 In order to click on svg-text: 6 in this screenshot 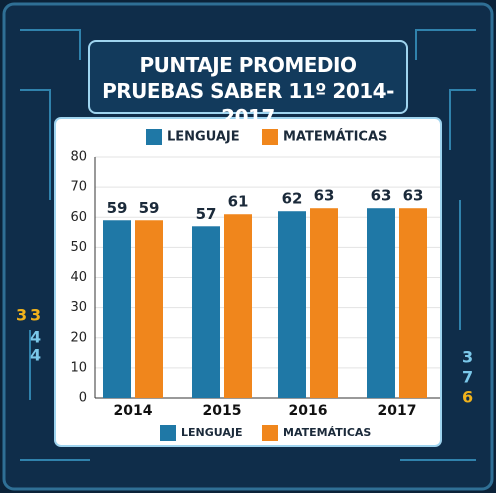, I will do `click(467, 397)`.